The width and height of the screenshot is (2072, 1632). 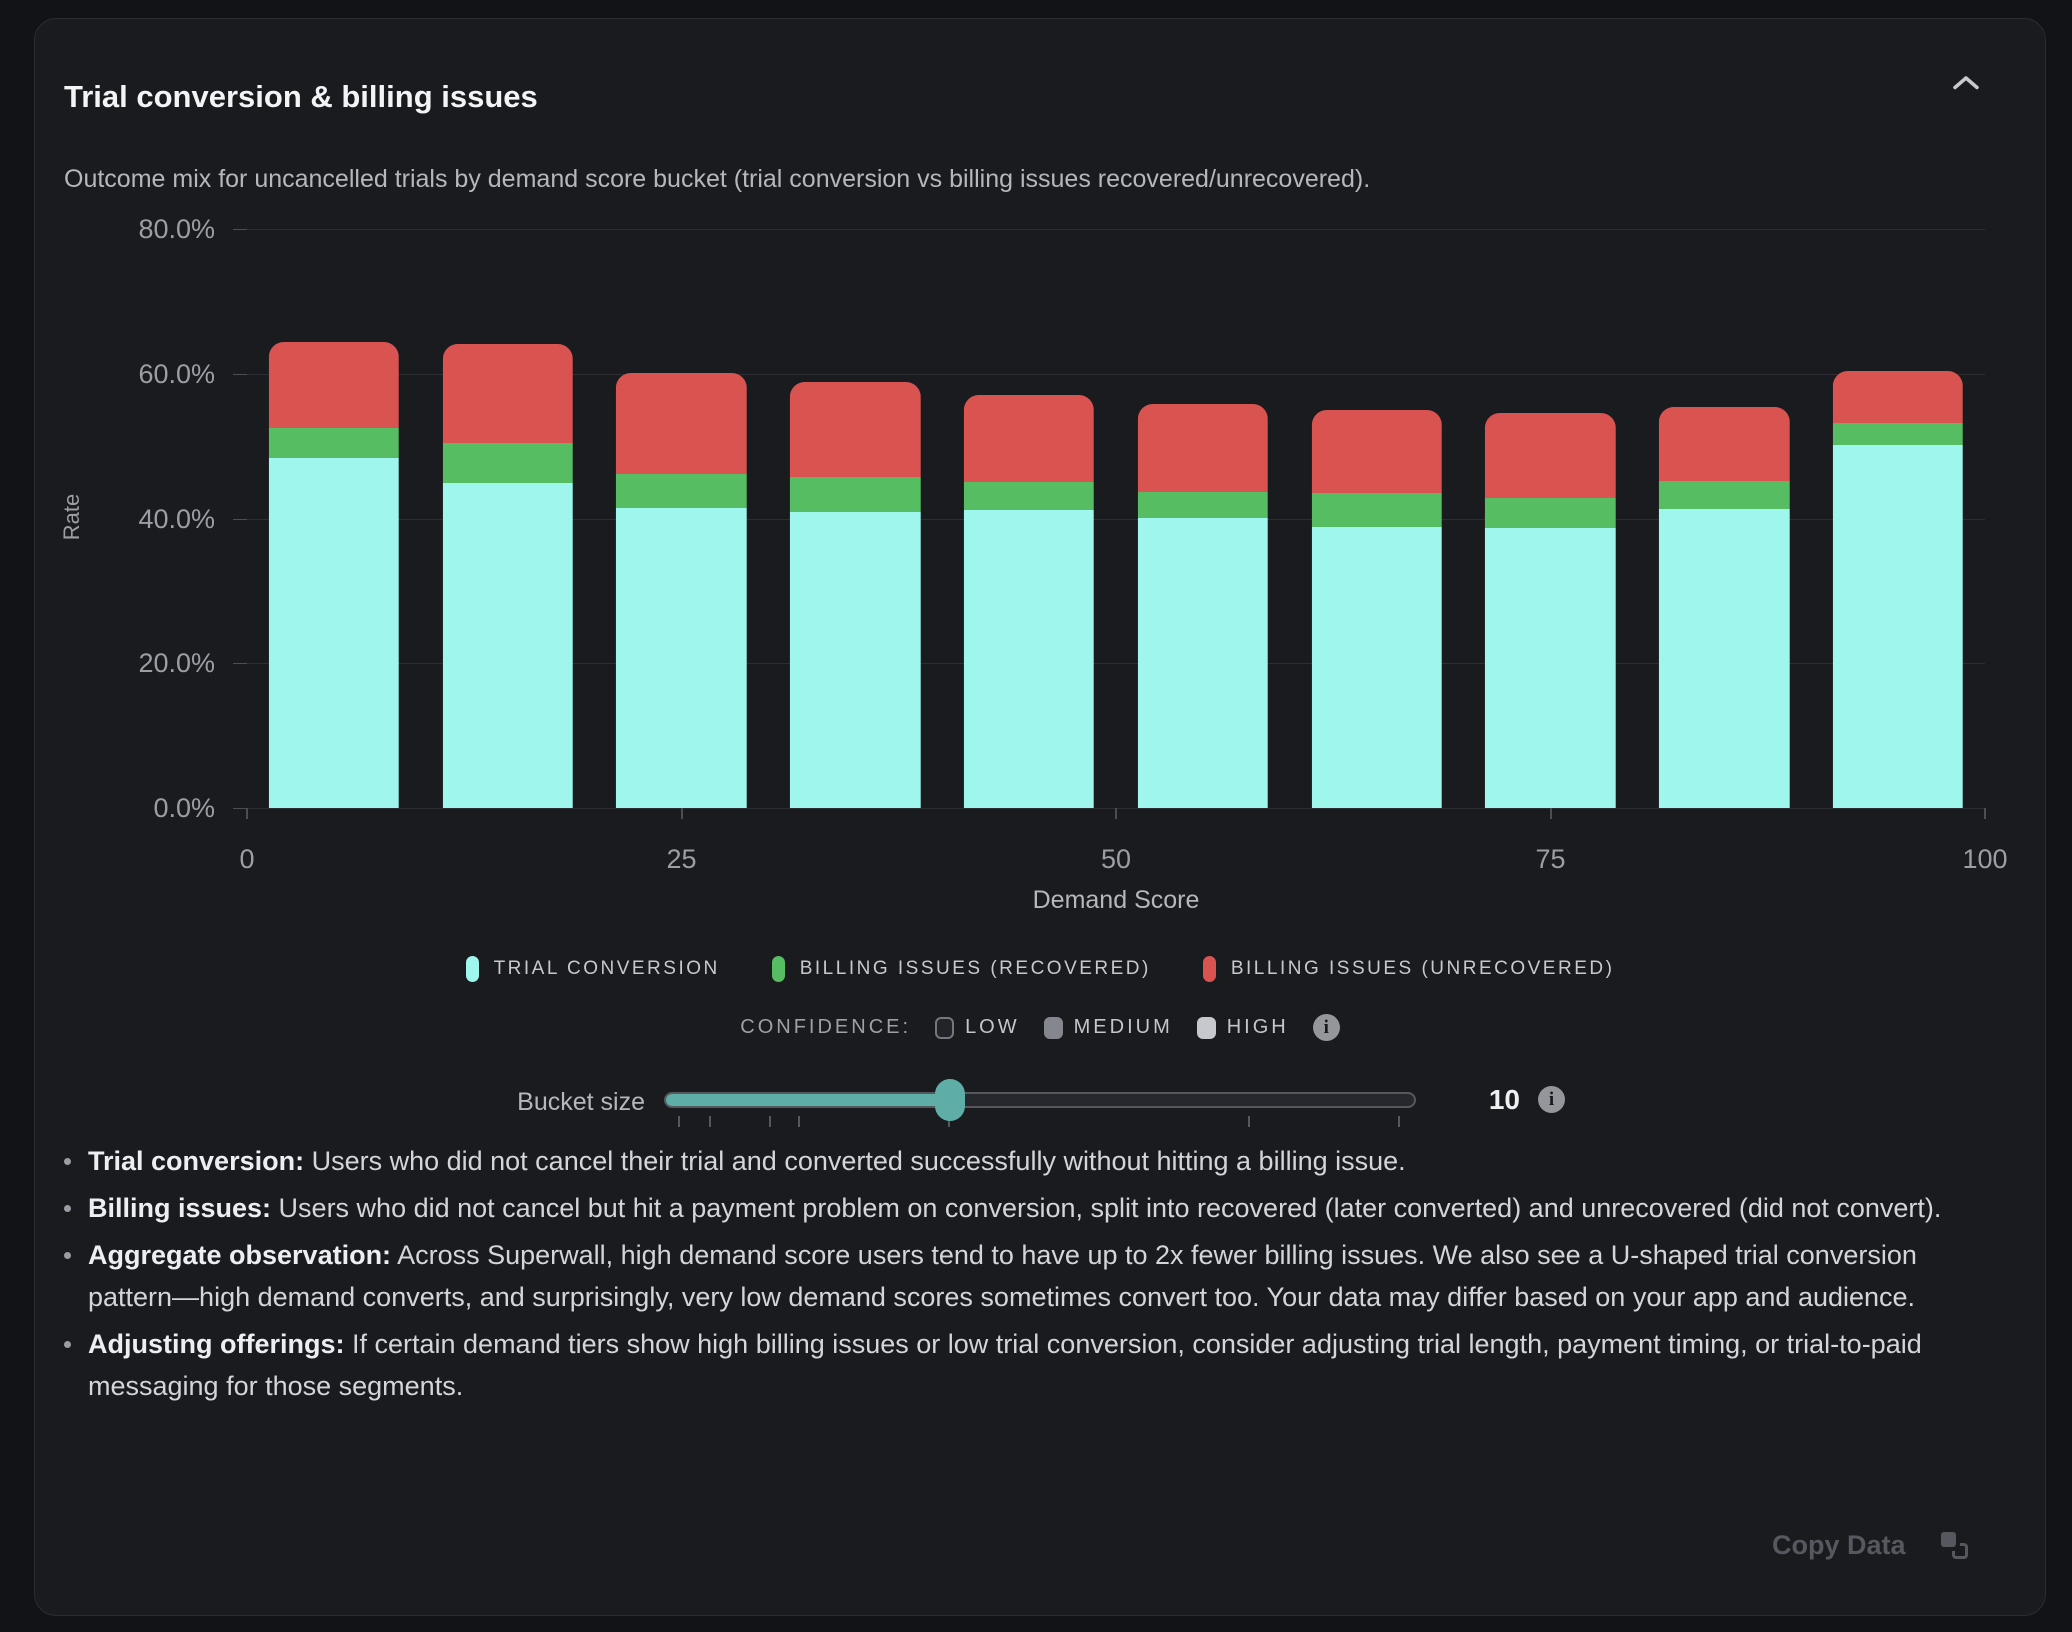 I want to click on checkbox-low-icon, so click(x=945, y=1027).